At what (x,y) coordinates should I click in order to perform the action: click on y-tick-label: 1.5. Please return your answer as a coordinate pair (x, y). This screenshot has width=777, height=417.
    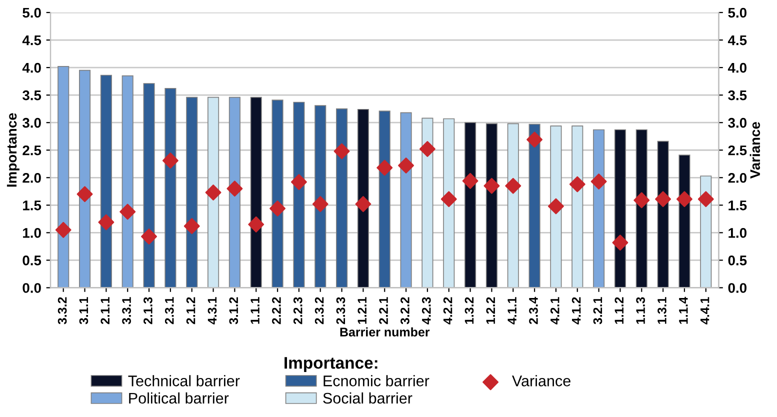
    Looking at the image, I should click on (32, 205).